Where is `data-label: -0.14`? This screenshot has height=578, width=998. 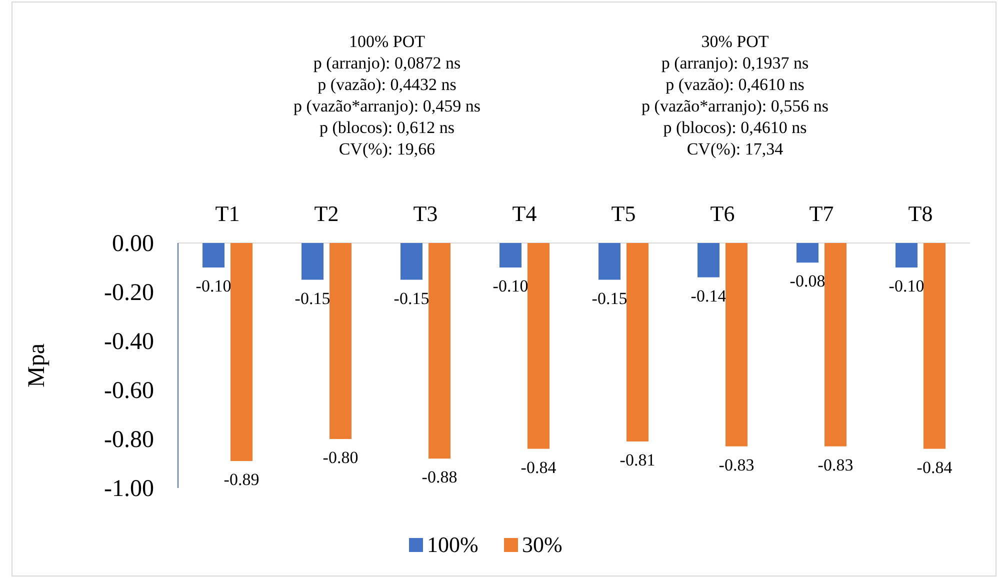
data-label: -0.14 is located at coordinates (708, 296).